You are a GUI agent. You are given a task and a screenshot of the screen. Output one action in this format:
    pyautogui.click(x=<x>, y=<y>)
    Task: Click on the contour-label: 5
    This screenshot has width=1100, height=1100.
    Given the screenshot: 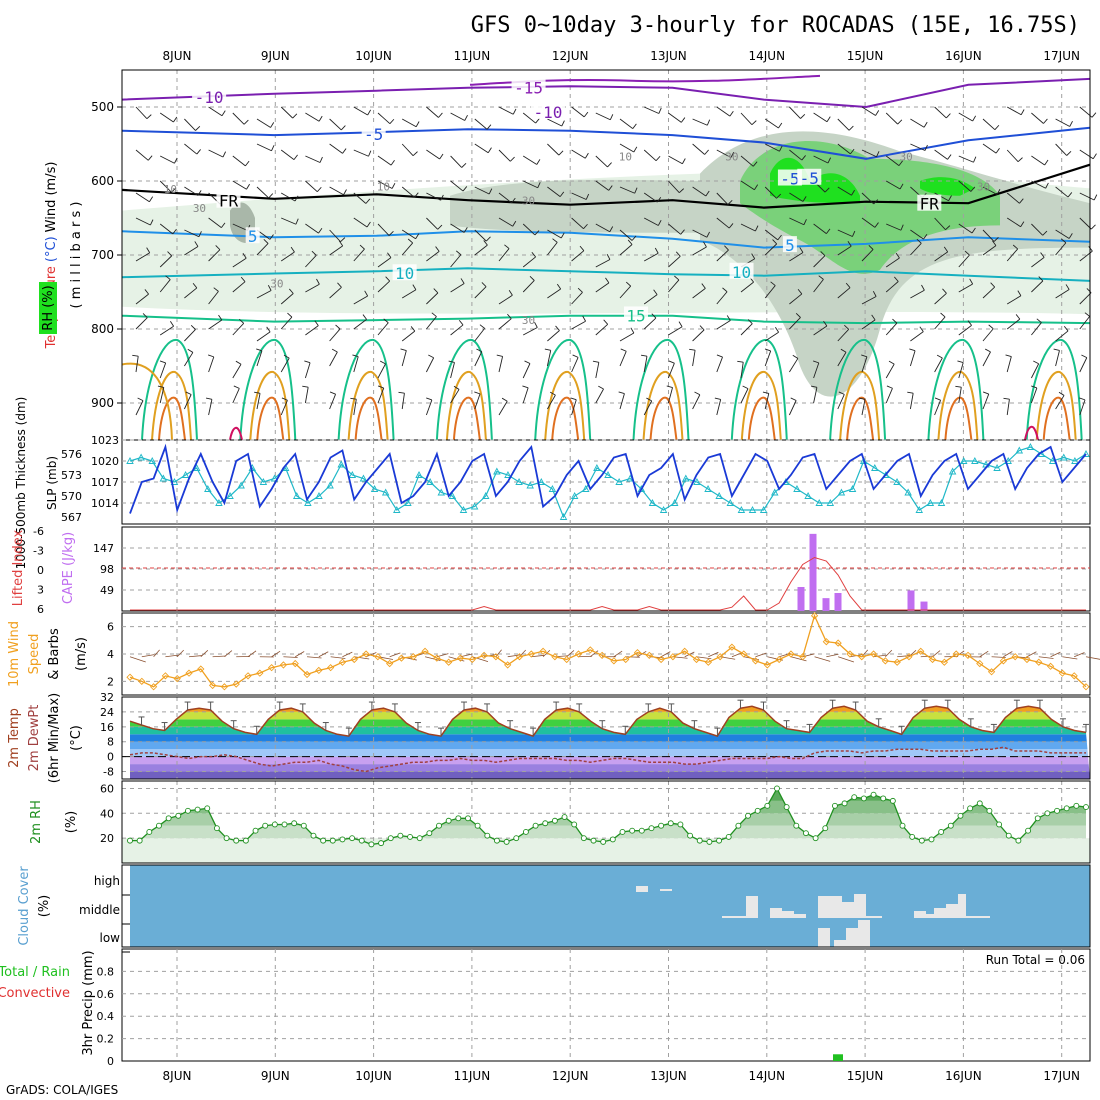 What is the action you would take?
    pyautogui.click(x=790, y=245)
    